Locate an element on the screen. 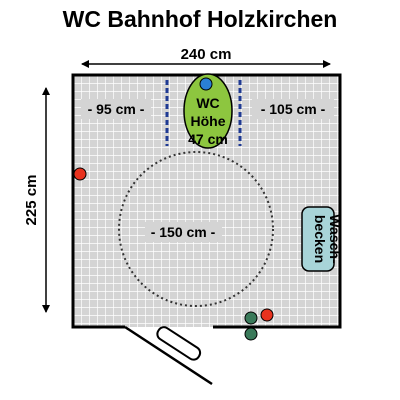  sink-label-line1: Wasch- is located at coordinates (335, 239).